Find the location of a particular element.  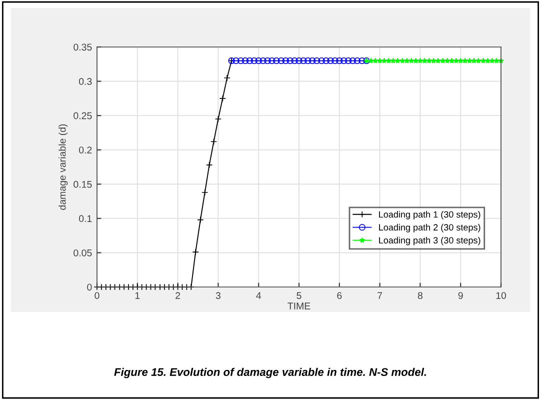

y-tick-label: 0.3 is located at coordinates (85, 81).